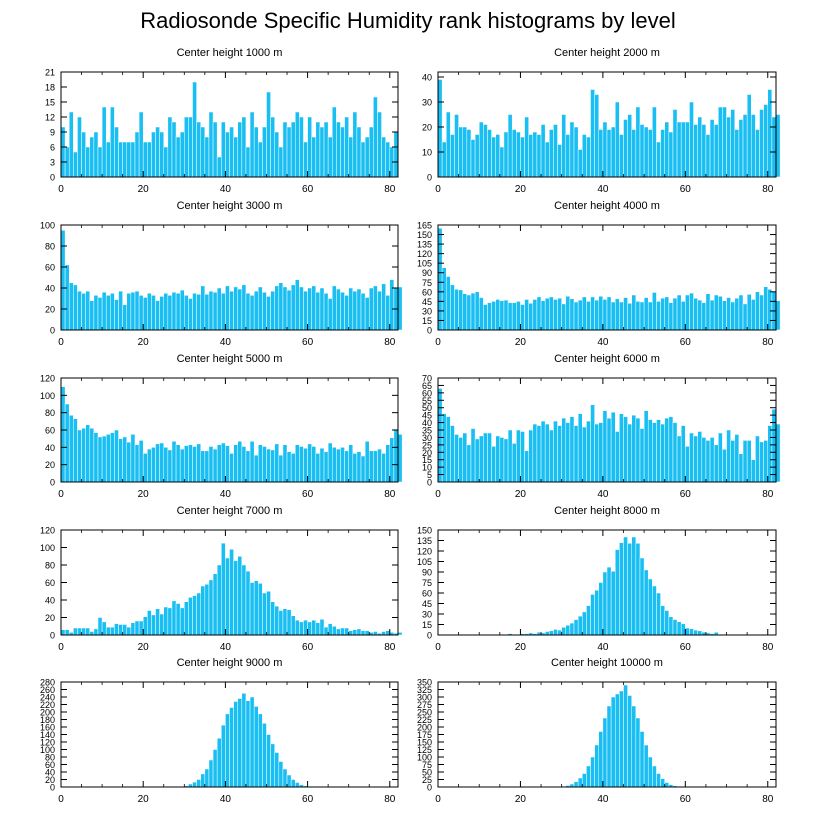  Describe the element at coordinates (427, 594) in the screenshot. I see `y-tick-label: 60` at that location.